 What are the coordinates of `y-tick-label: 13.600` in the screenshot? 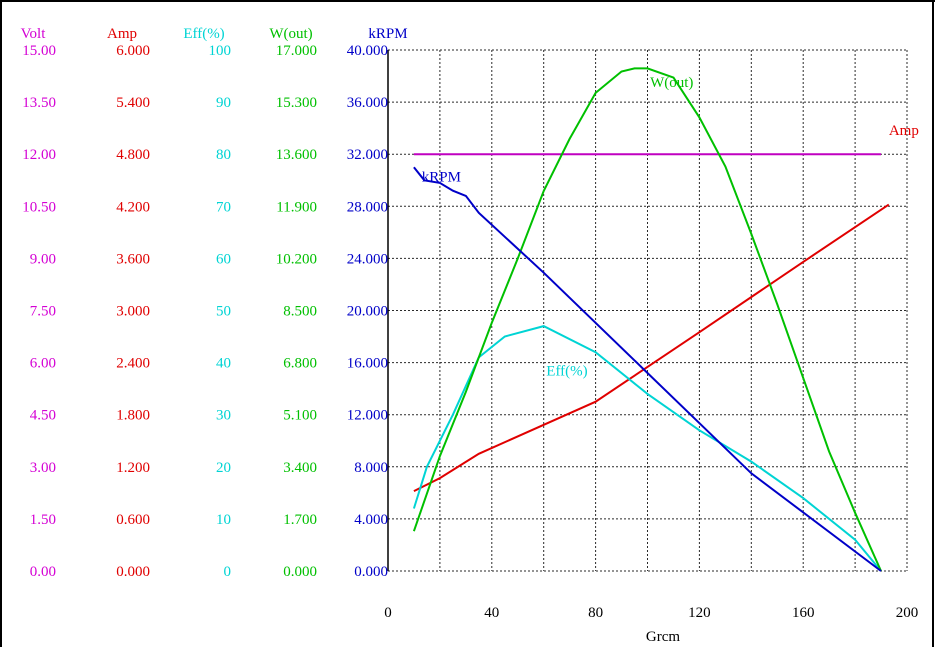 It's located at (296, 155).